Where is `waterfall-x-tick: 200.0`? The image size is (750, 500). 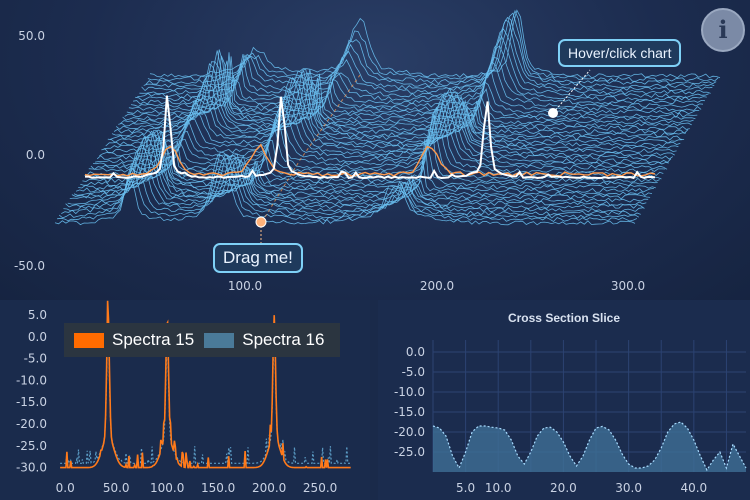 waterfall-x-tick: 200.0 is located at coordinates (437, 286).